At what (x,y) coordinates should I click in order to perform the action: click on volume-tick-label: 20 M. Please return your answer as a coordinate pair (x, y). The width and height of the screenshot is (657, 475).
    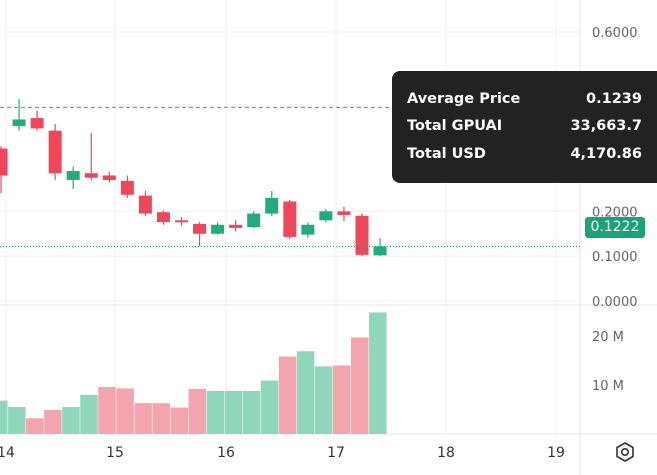
    Looking at the image, I should click on (608, 337).